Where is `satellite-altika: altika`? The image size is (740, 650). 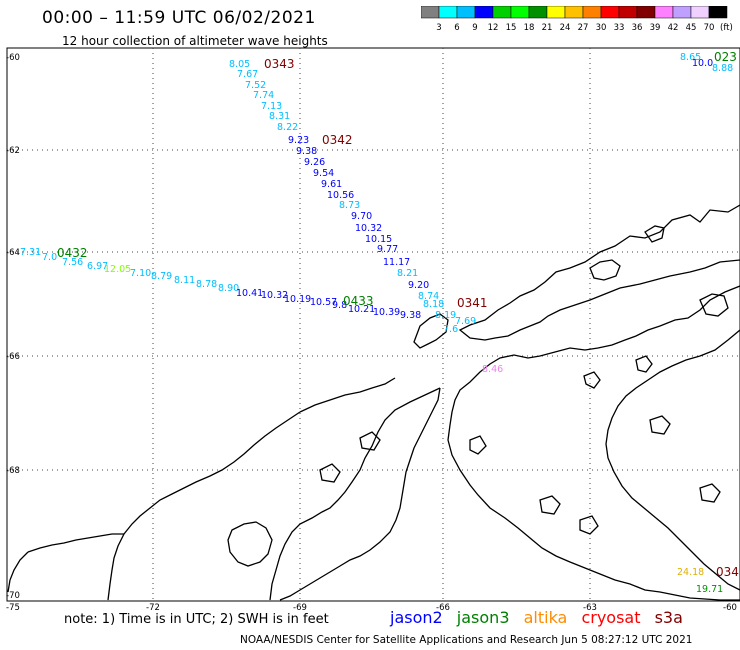 satellite-altika: altika is located at coordinates (545, 617).